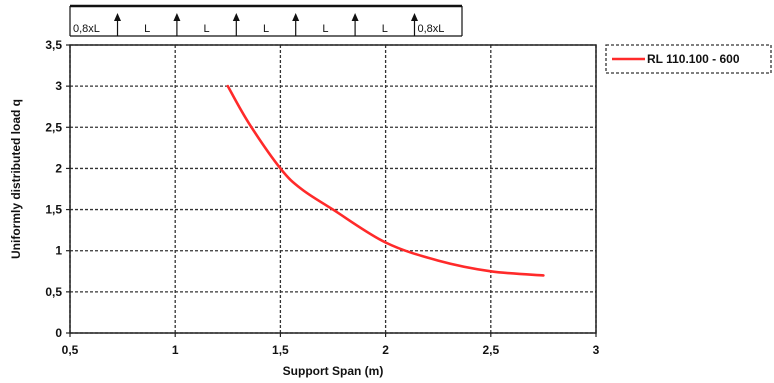  Describe the element at coordinates (53, 127) in the screenshot. I see `y-tick-label: 2,5` at that location.